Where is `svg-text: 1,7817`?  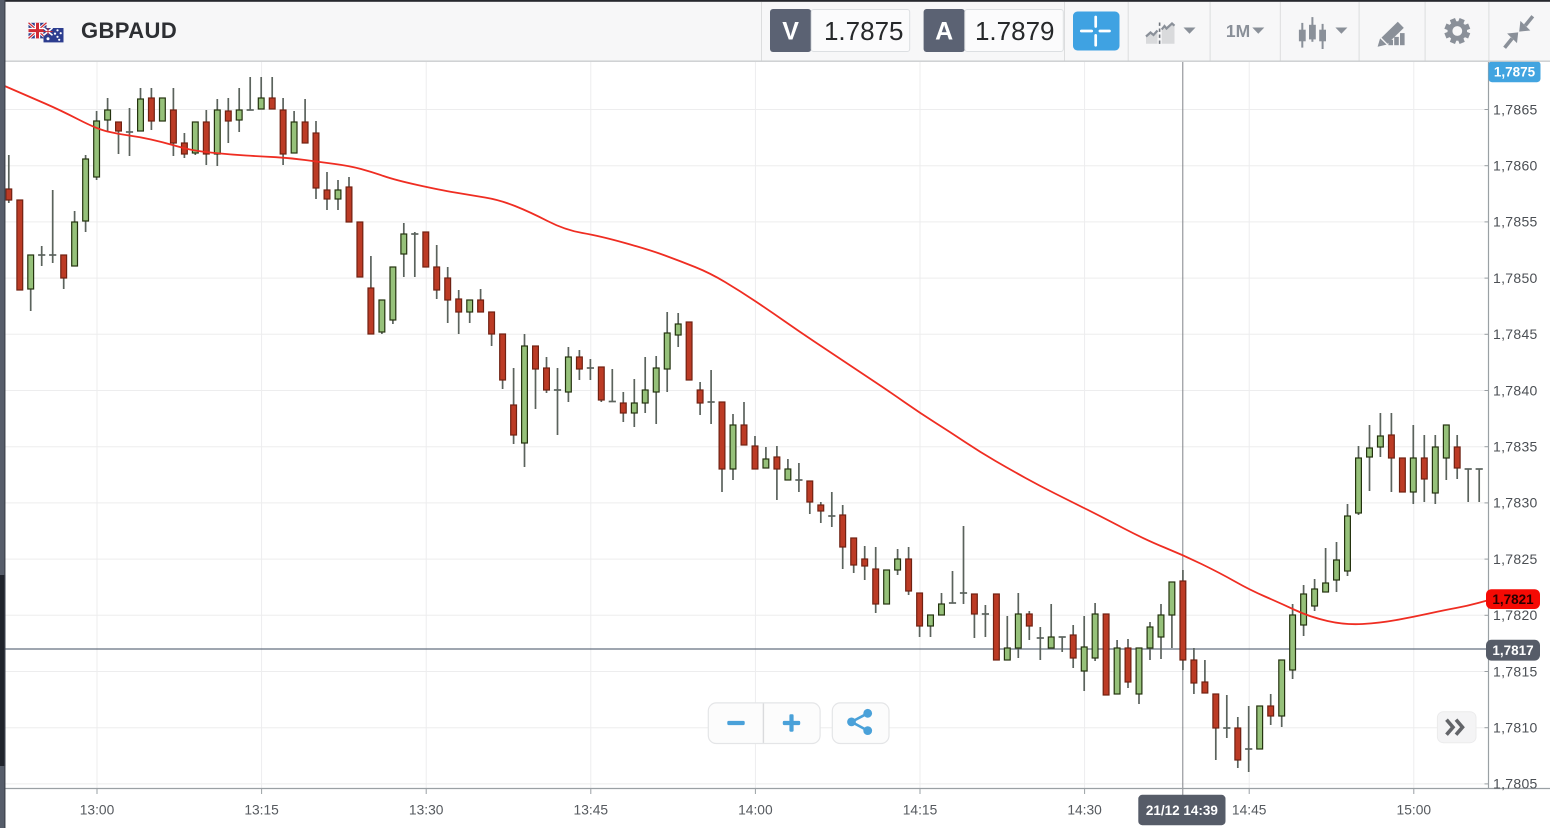
svg-text: 1,7817 is located at coordinates (1512, 650).